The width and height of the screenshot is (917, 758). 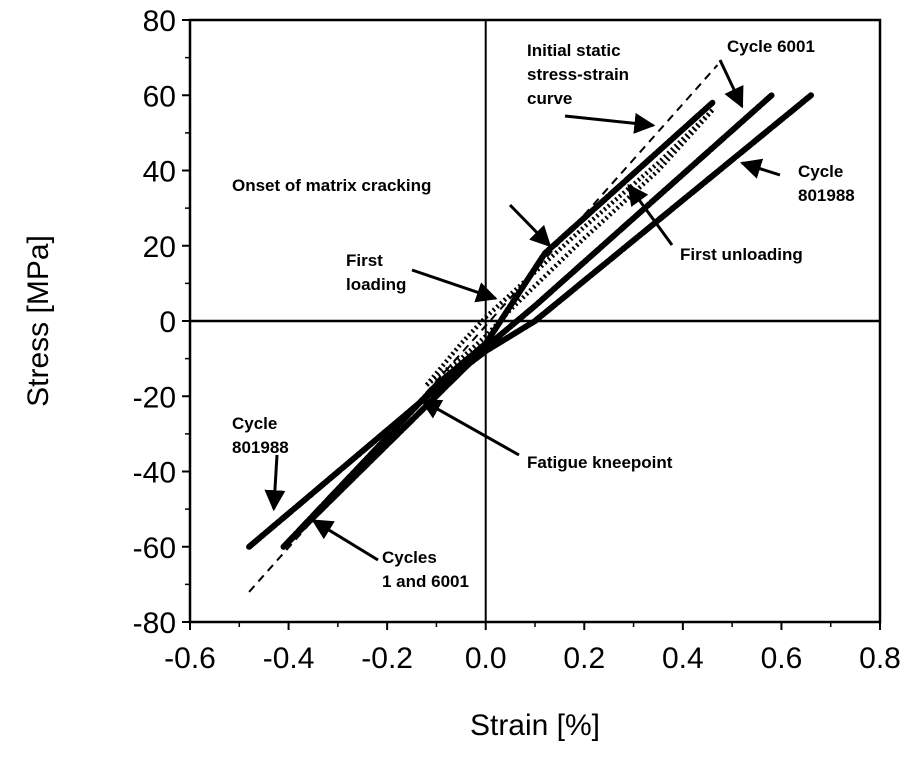 I want to click on annotation-text: Onset of matrix cracking, so click(x=331, y=185).